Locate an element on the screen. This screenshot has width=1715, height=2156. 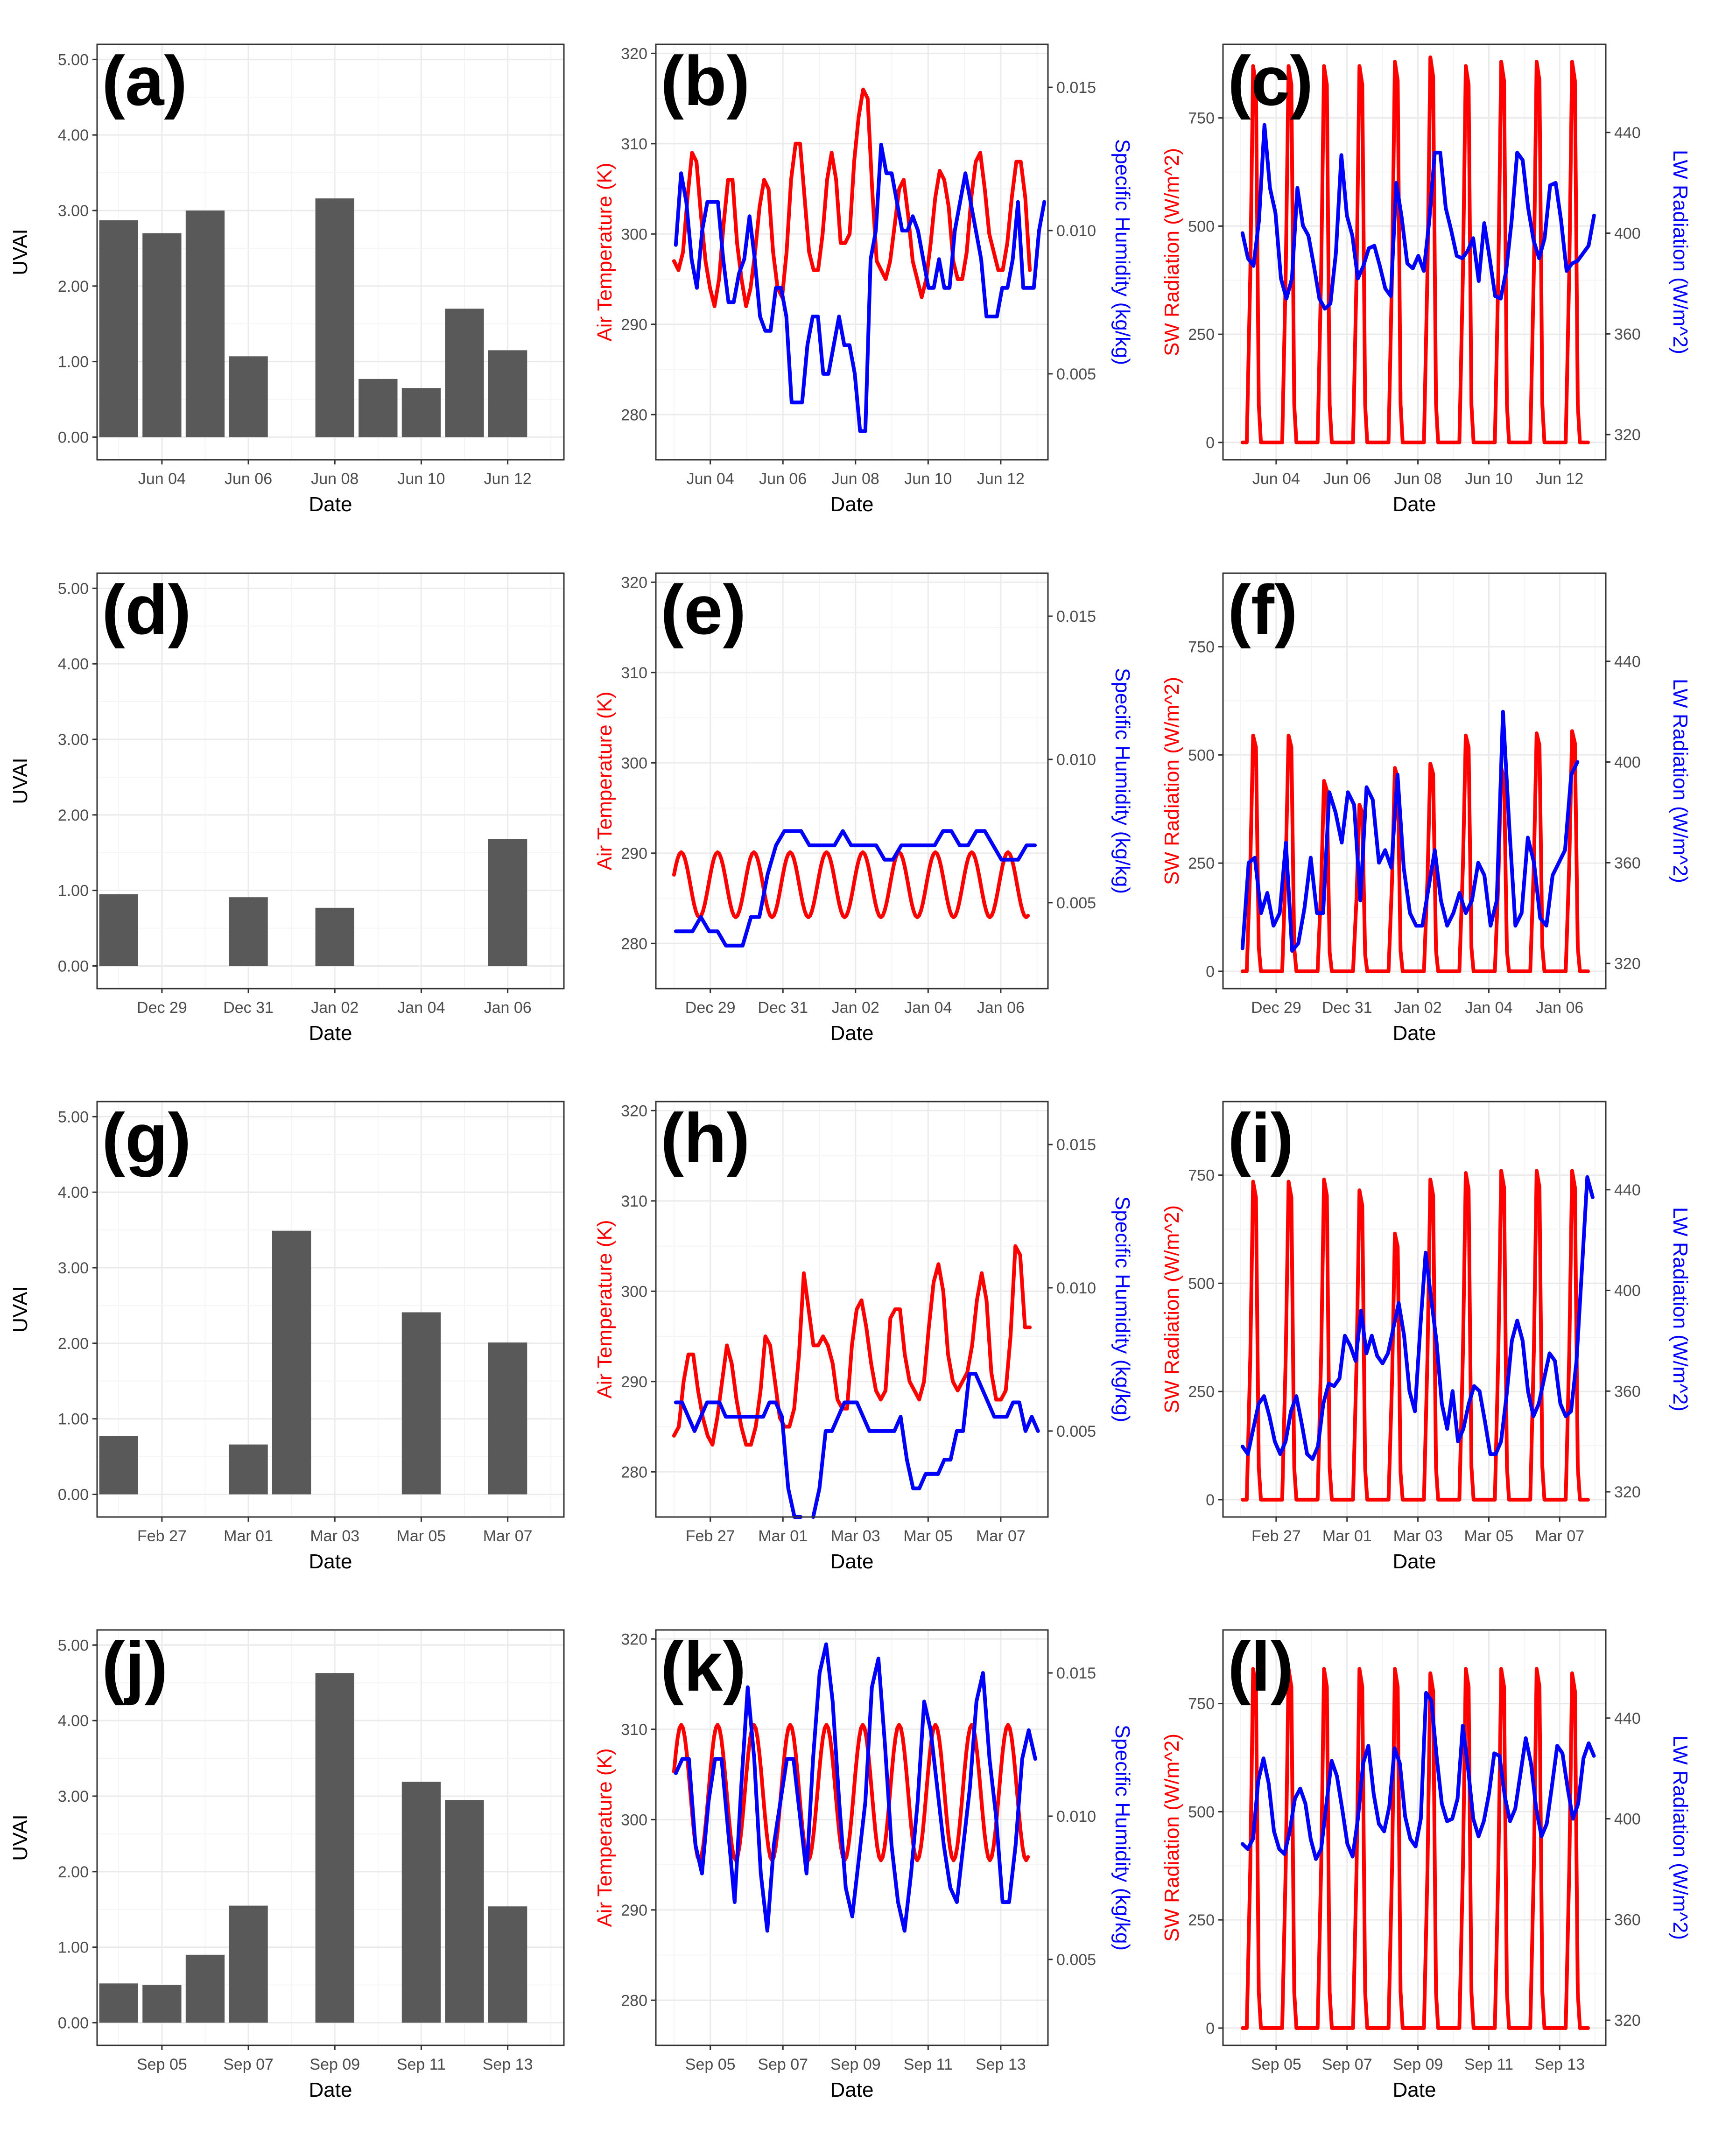
y-tick-label: 300 is located at coordinates (634, 1292).